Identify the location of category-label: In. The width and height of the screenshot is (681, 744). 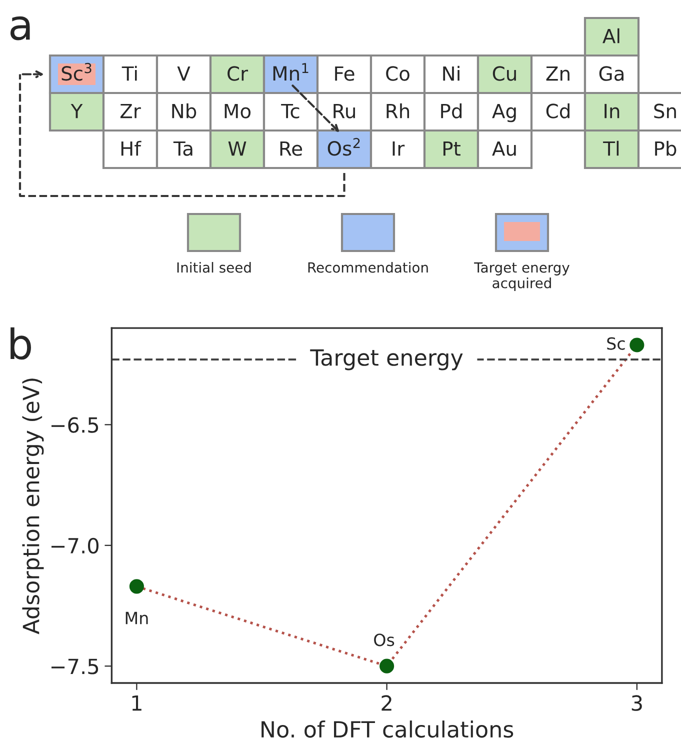
(612, 111).